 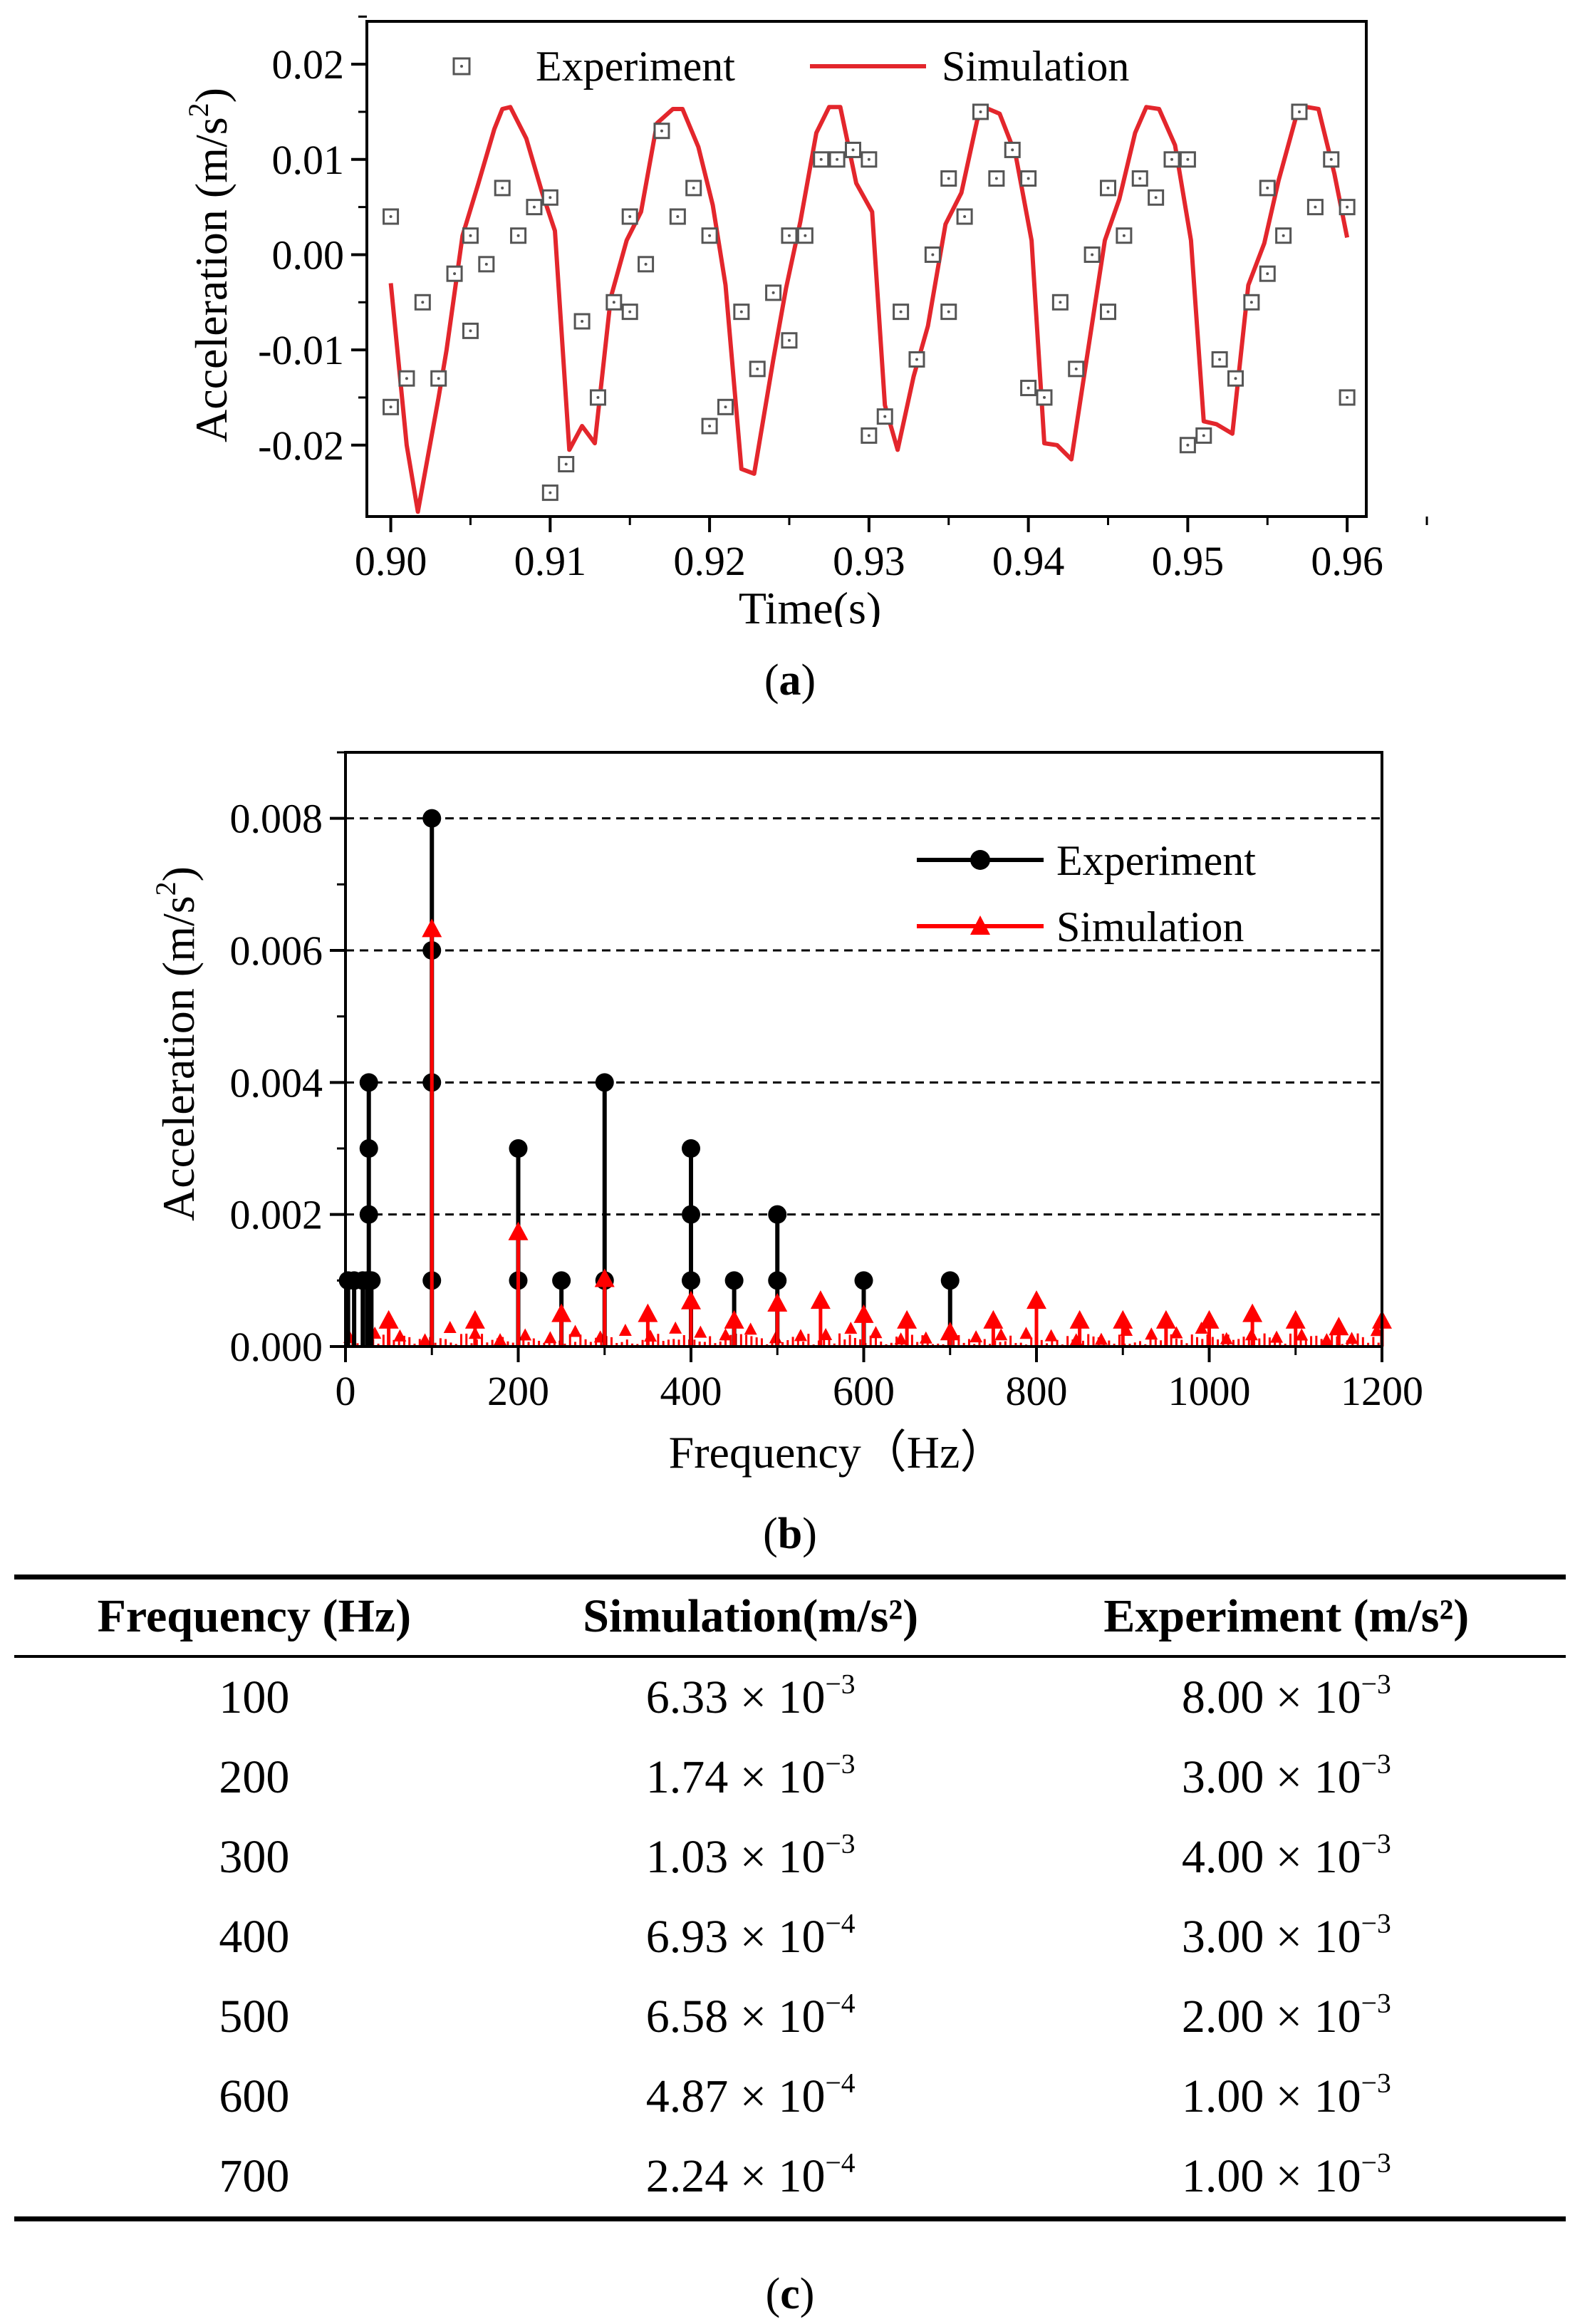 I want to click on header-frequency: Frequency (Hz), so click(x=254, y=1616).